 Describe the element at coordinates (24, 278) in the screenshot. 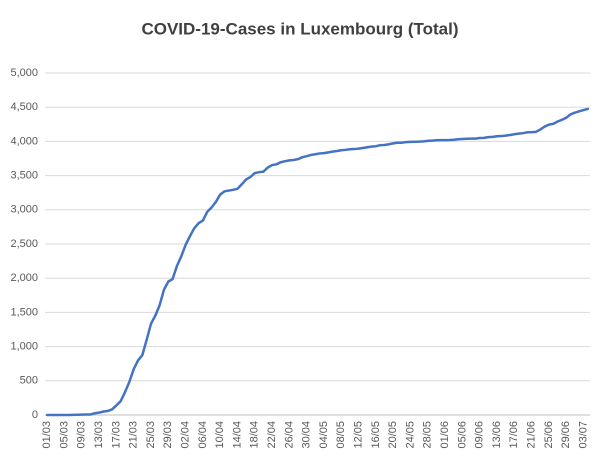

I see `y-tick-label: 2,000` at that location.